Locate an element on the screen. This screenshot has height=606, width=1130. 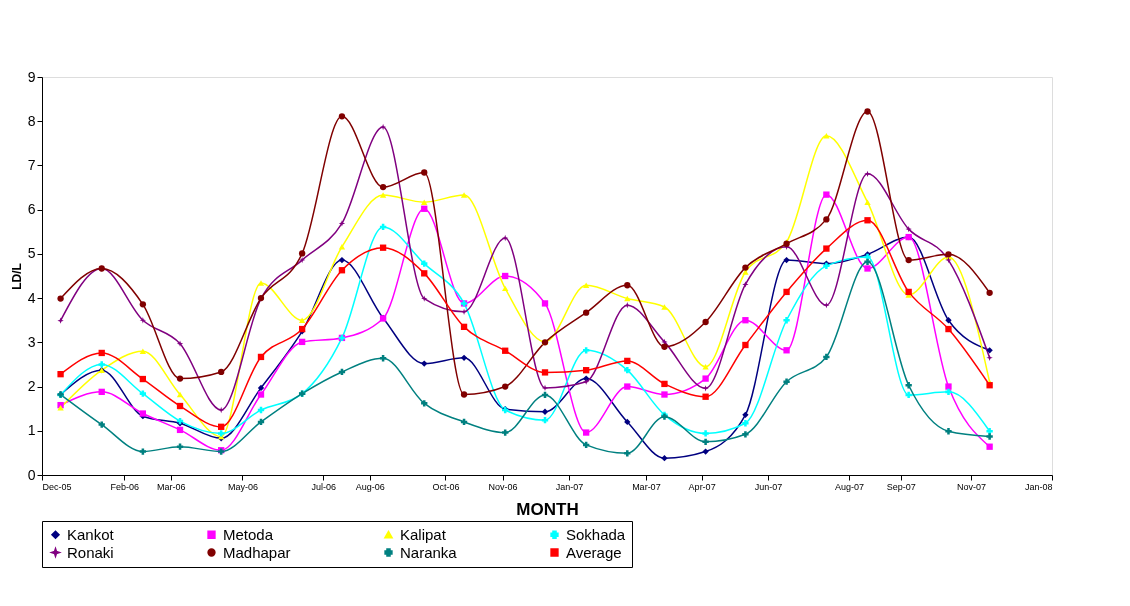
legend-label: Average is located at coordinates (594, 552).